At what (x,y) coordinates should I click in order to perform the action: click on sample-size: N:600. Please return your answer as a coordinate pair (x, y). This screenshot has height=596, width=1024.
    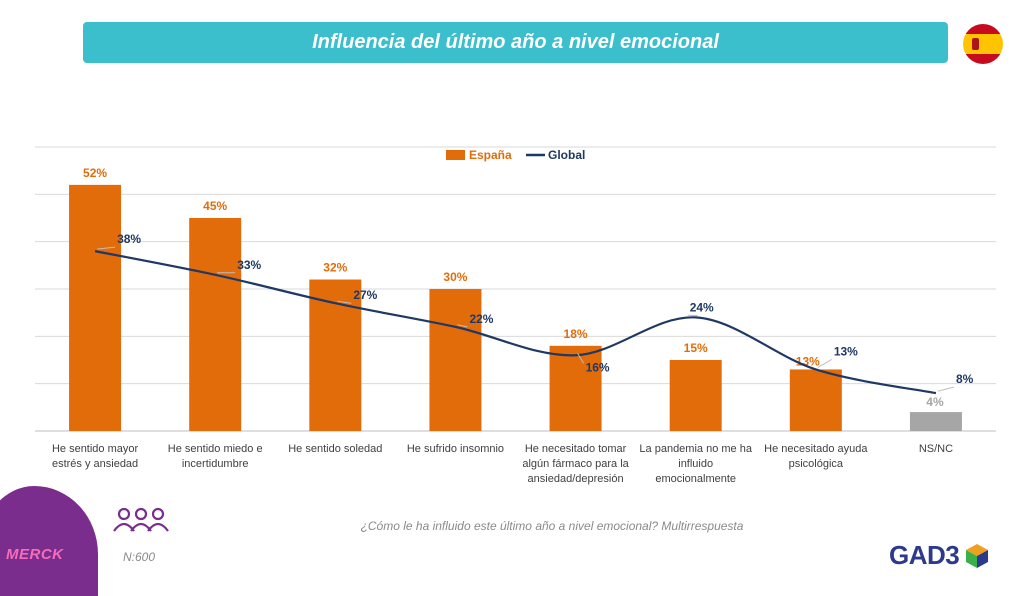
    Looking at the image, I should click on (139, 557).